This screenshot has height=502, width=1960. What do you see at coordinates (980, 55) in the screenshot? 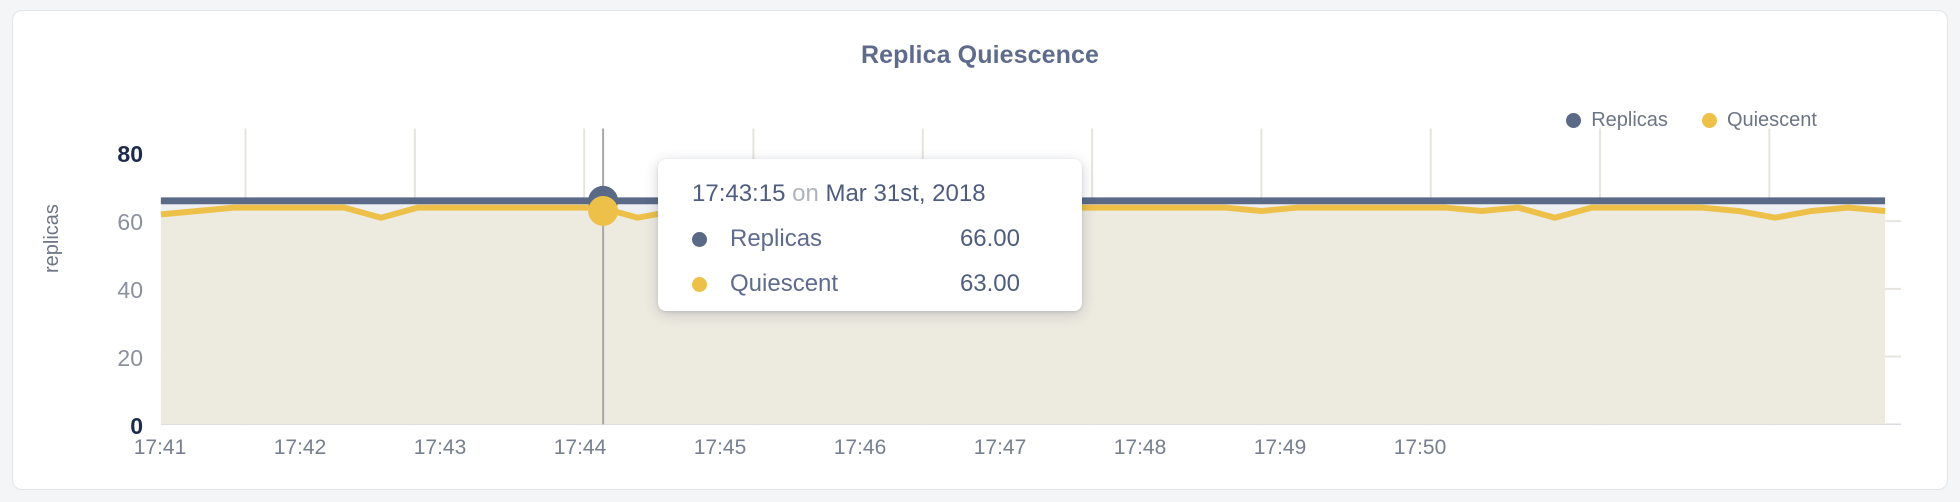
I see `chart-title: Replica Quiescence` at bounding box center [980, 55].